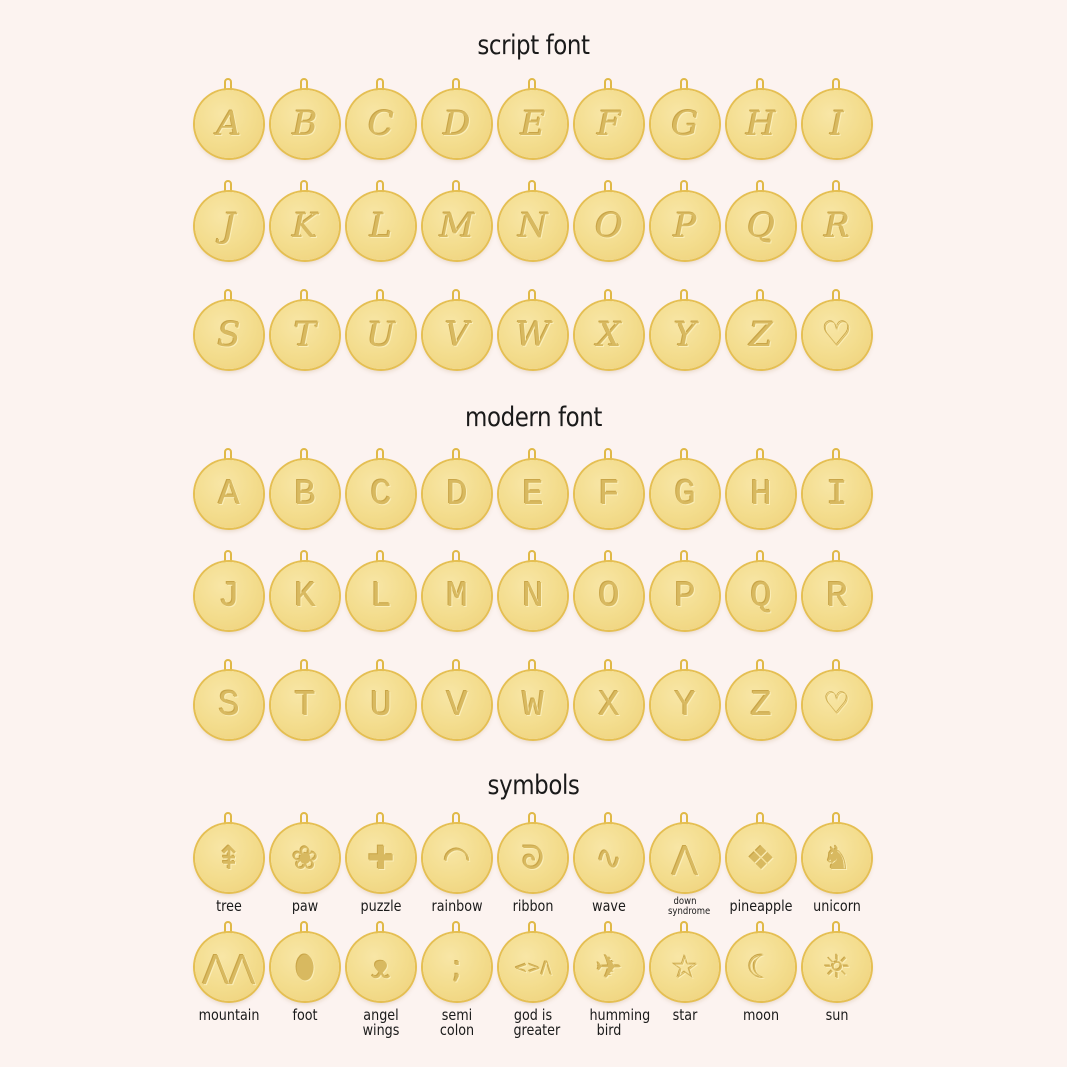  I want to click on charm-disc: R, so click(837, 226).